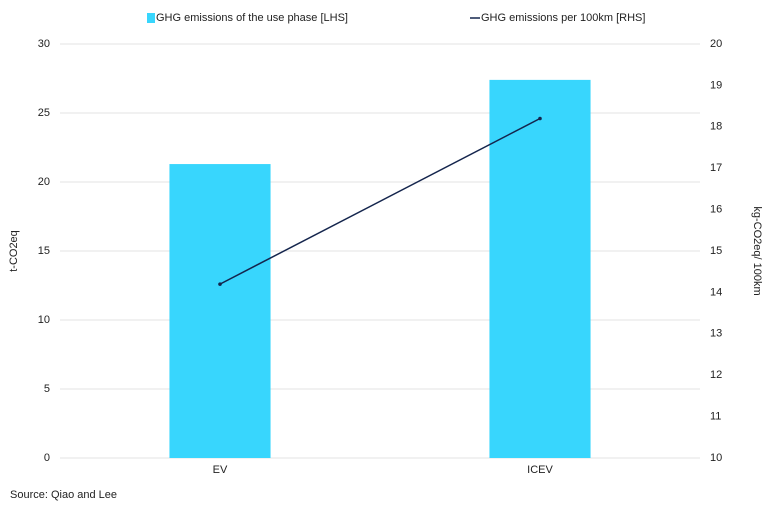  What do you see at coordinates (540, 470) in the screenshot?
I see `x-tick-label: ICEV` at bounding box center [540, 470].